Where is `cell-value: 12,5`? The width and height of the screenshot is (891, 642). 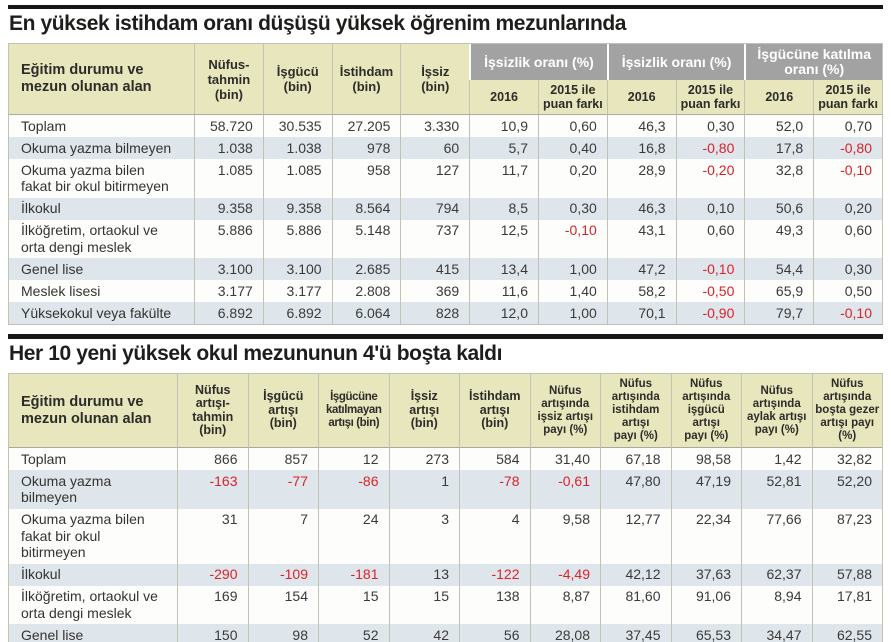
cell-value: 12,5 is located at coordinates (503, 238).